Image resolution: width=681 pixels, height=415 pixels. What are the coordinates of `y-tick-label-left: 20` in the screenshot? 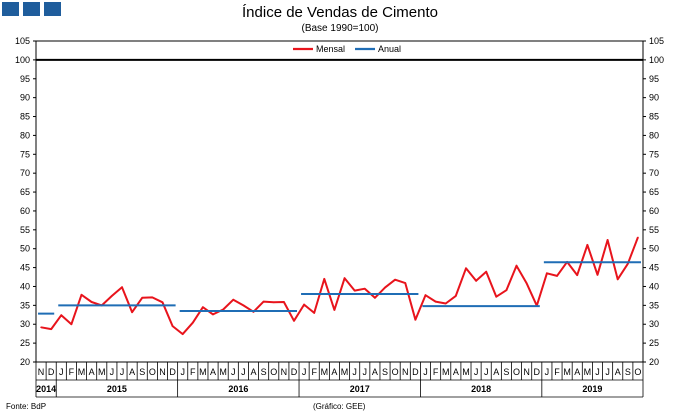 It's located at (25, 362).